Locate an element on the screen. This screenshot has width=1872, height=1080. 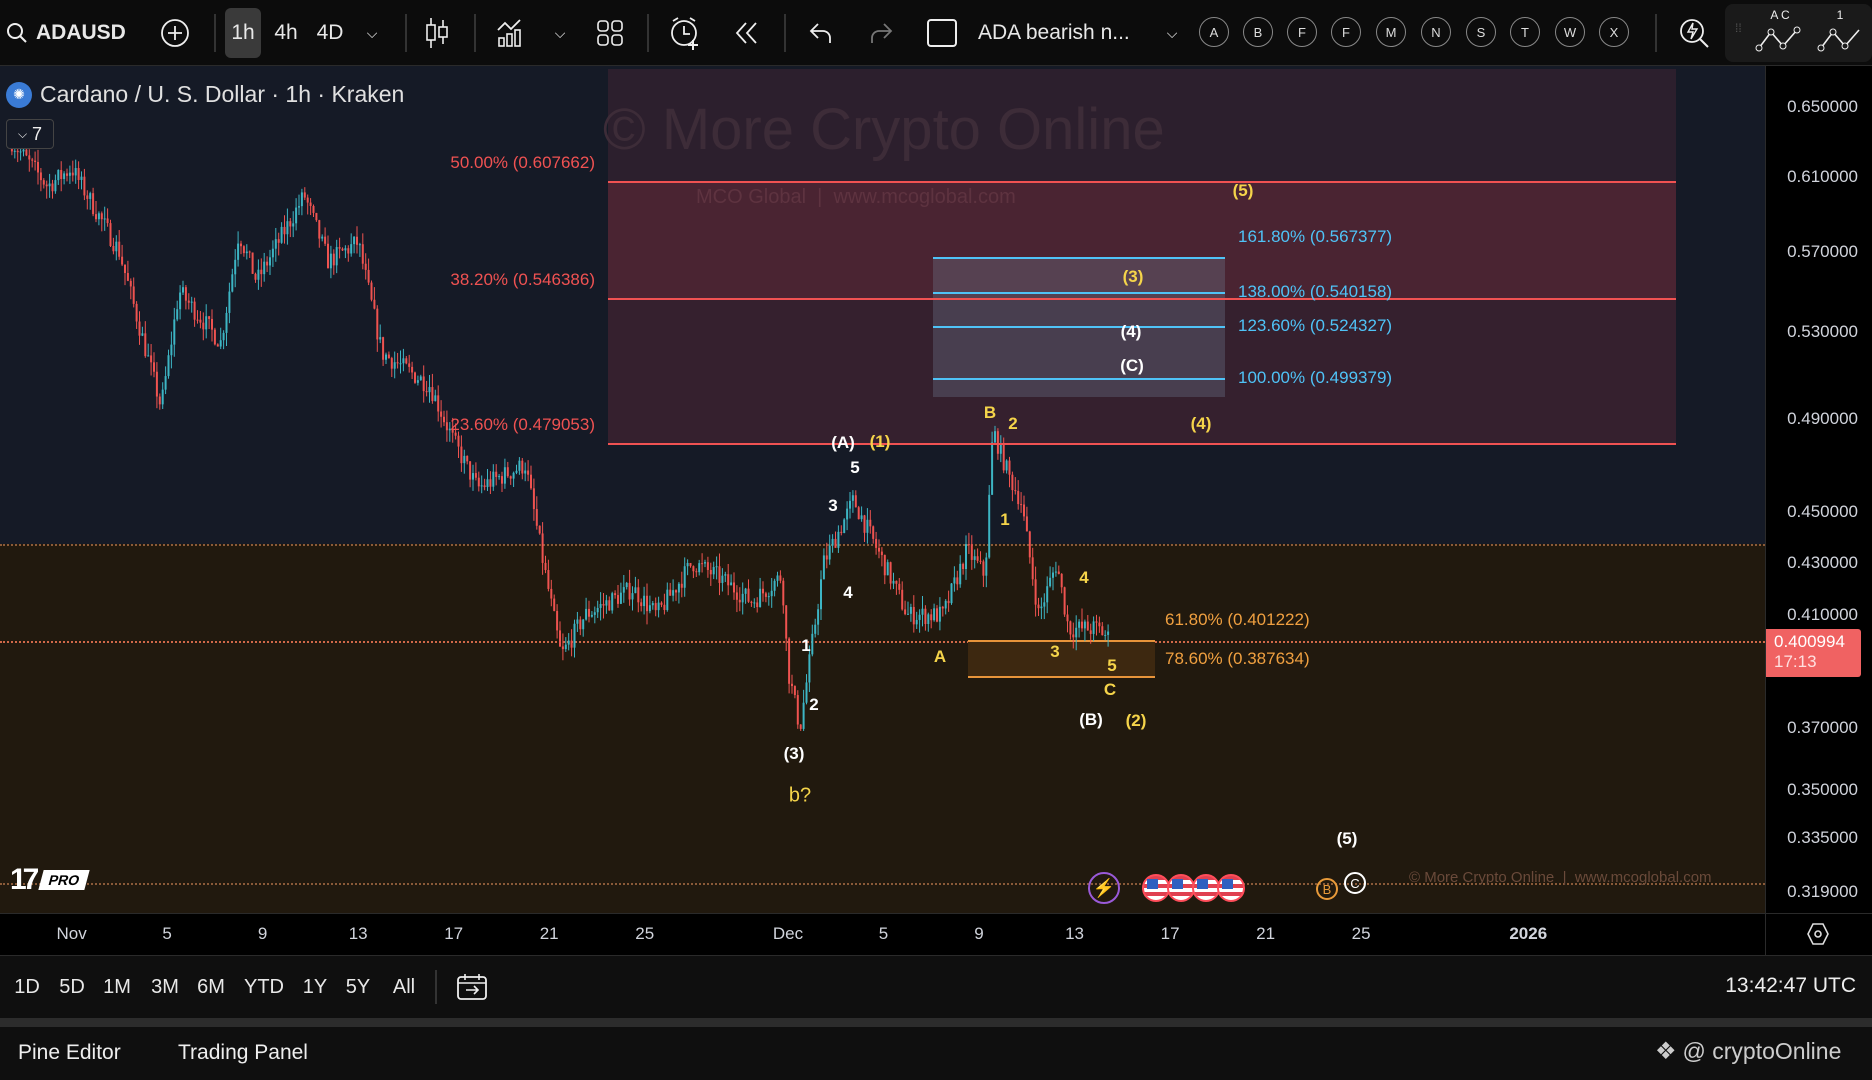
elliott-wave-label: (C) is located at coordinates (1132, 365).